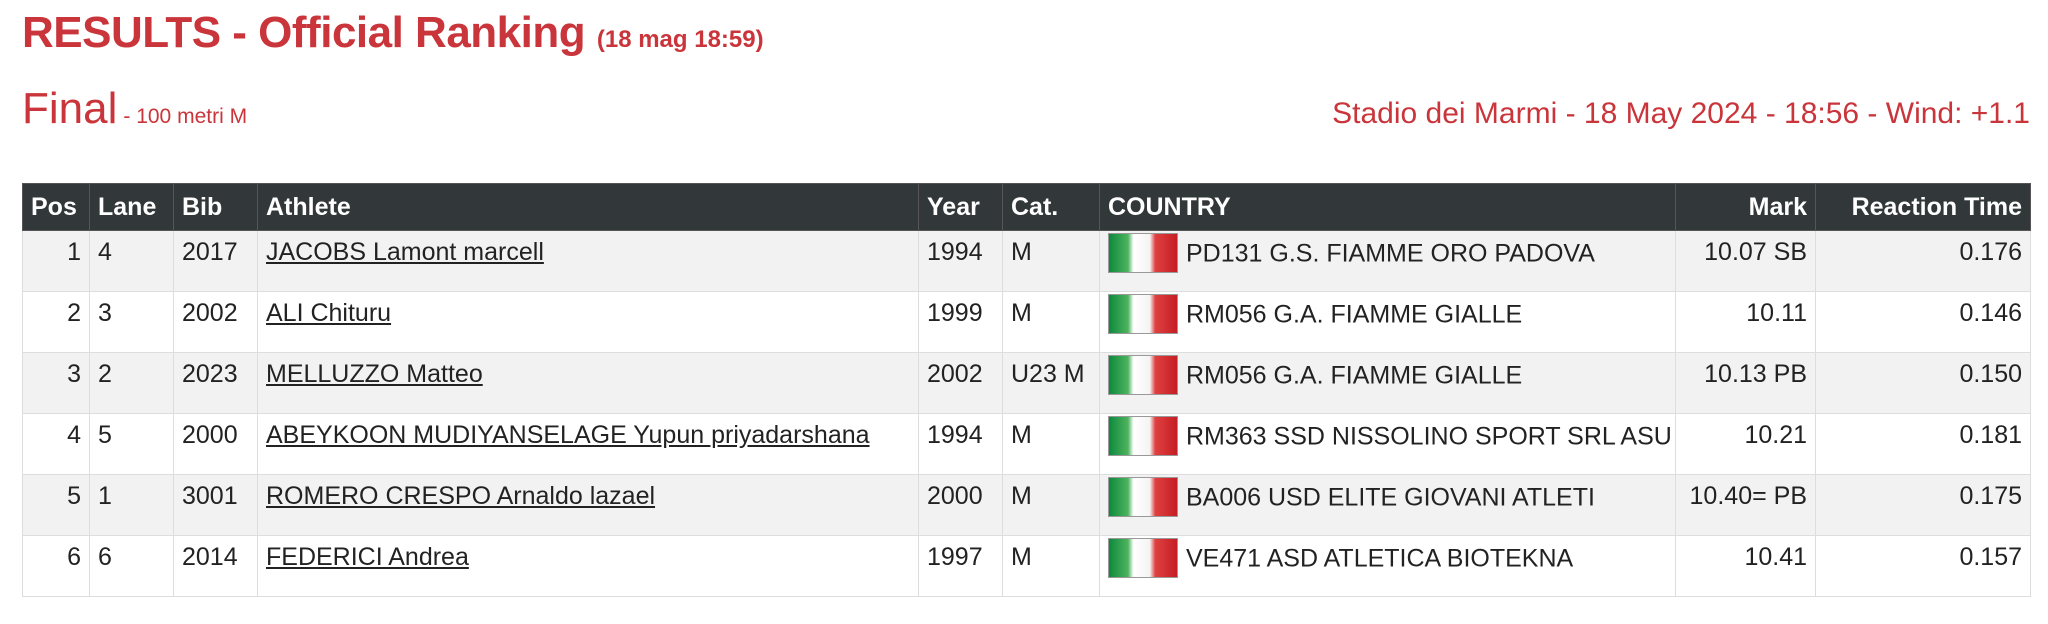 This screenshot has width=2048, height=624. I want to click on cell-pos: 4, so click(56, 444).